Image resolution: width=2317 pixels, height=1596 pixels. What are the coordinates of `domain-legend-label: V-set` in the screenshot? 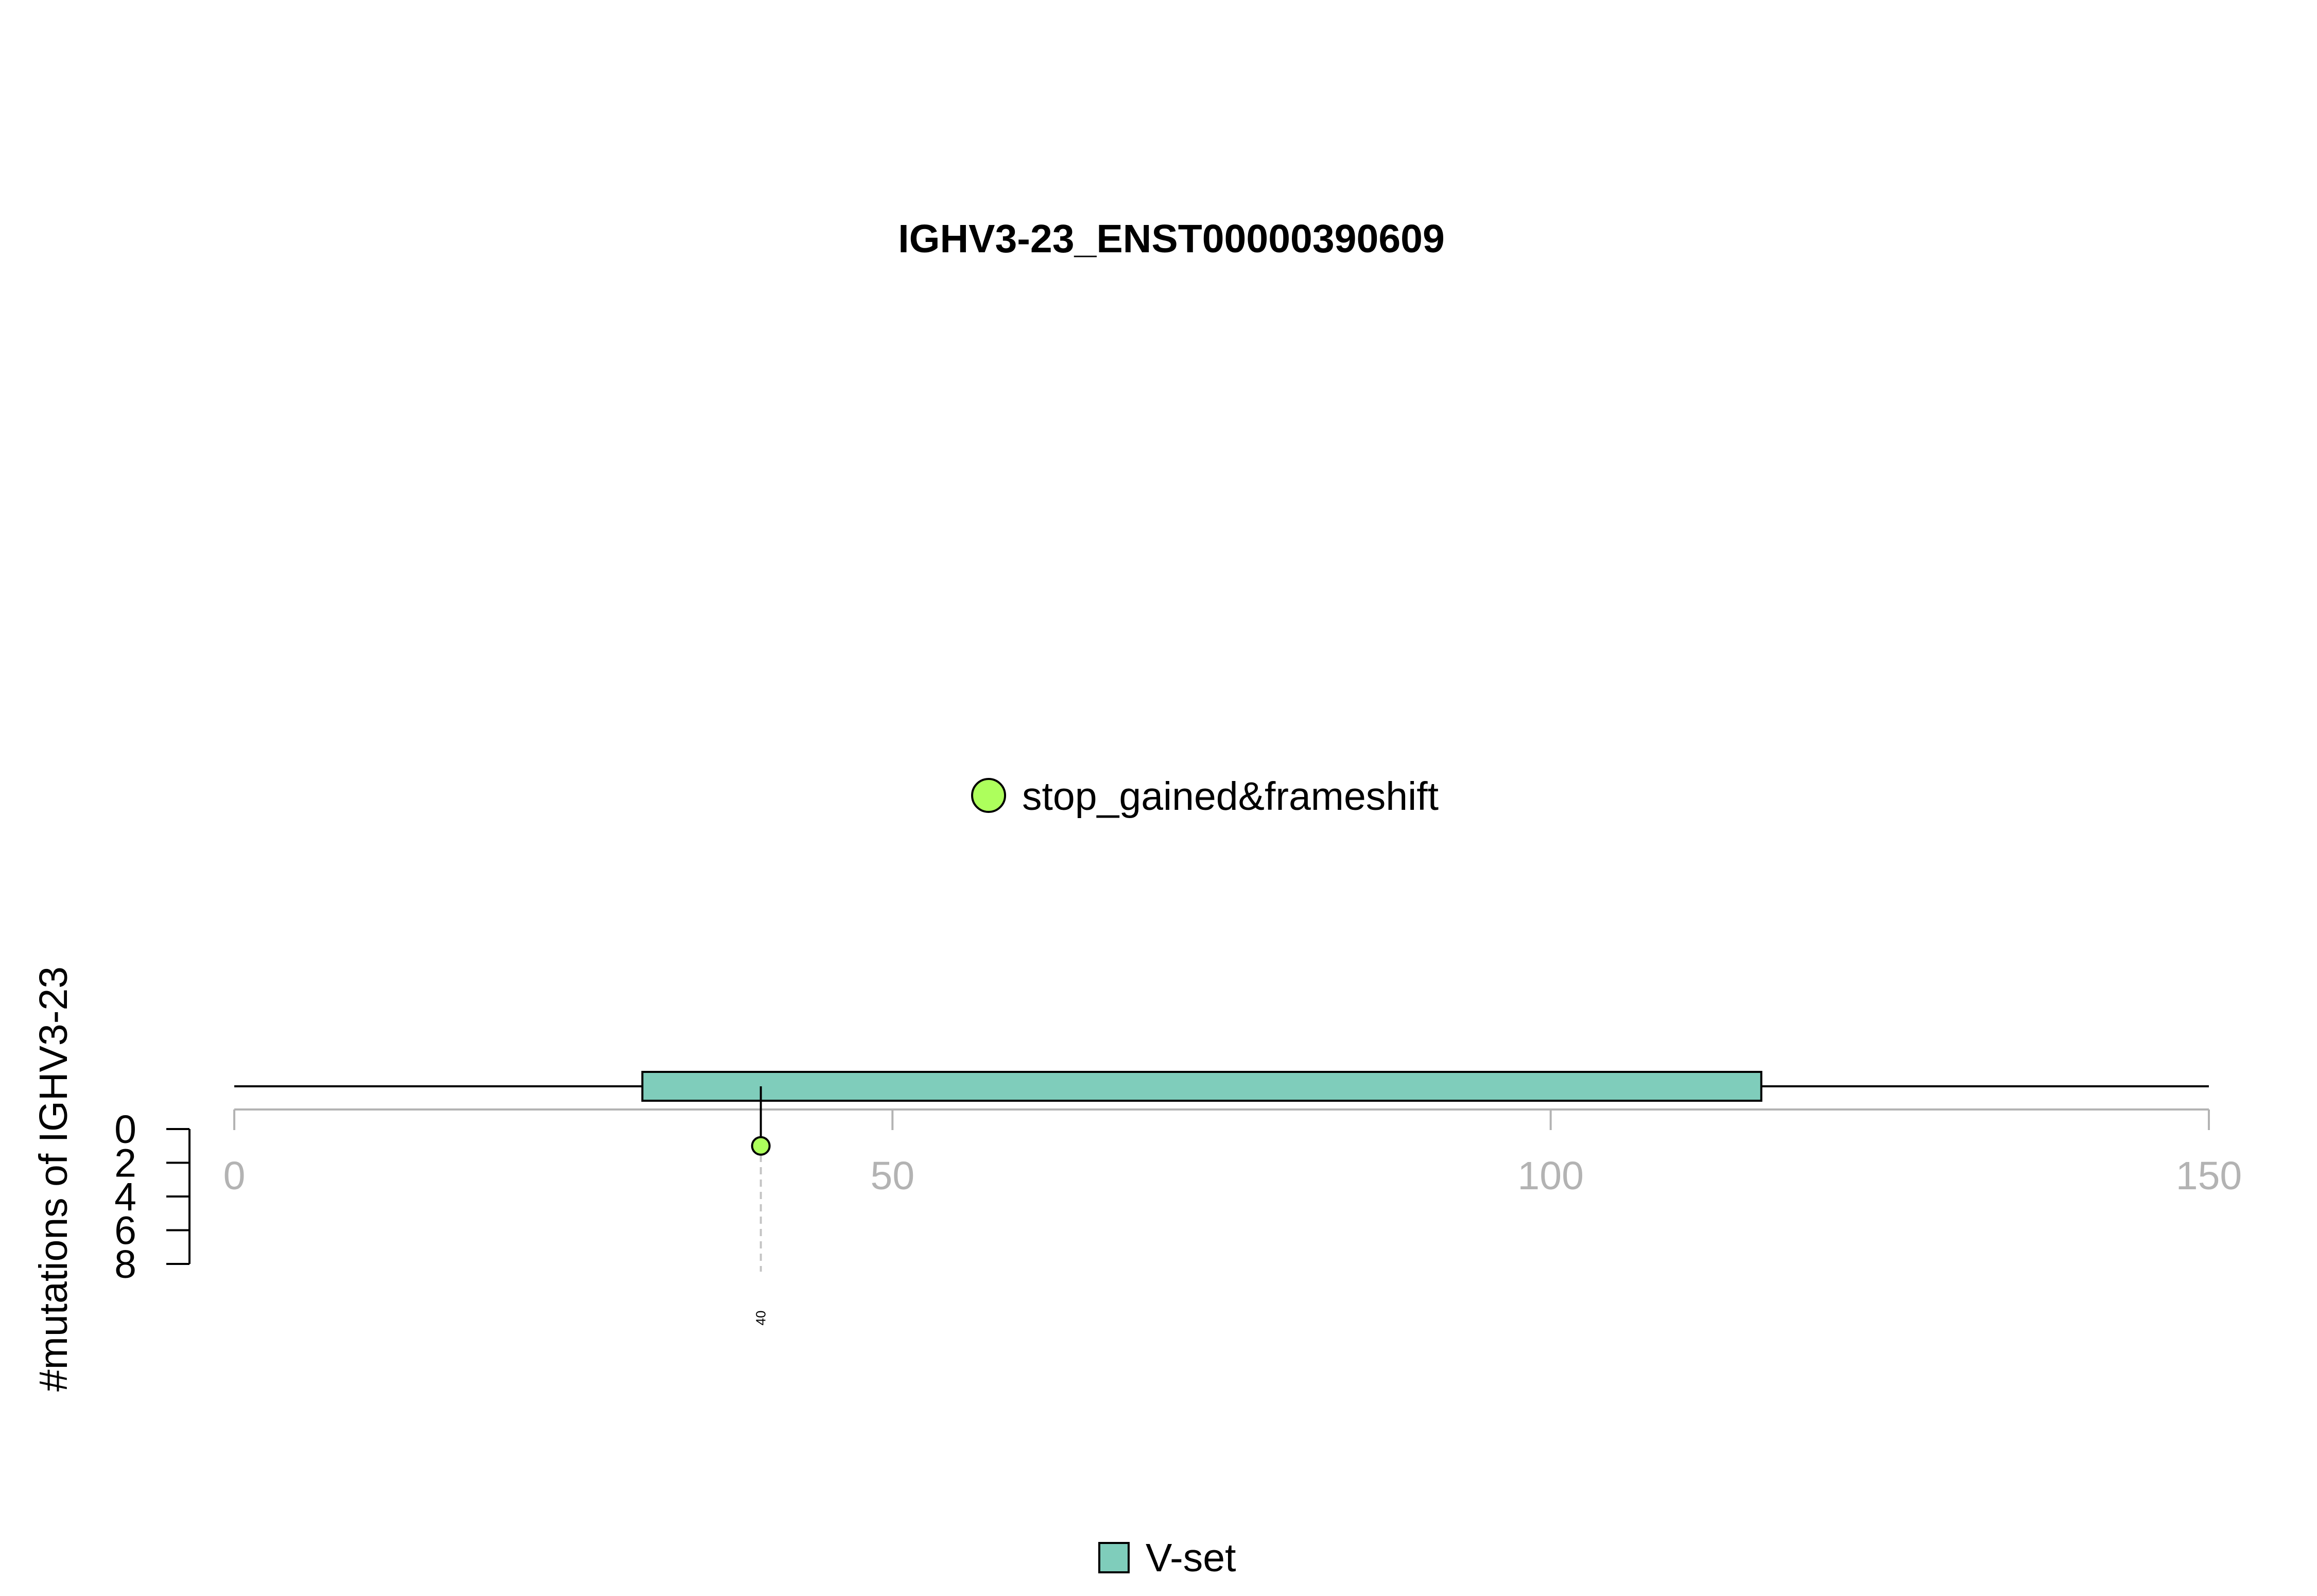 It's located at (1191, 1558).